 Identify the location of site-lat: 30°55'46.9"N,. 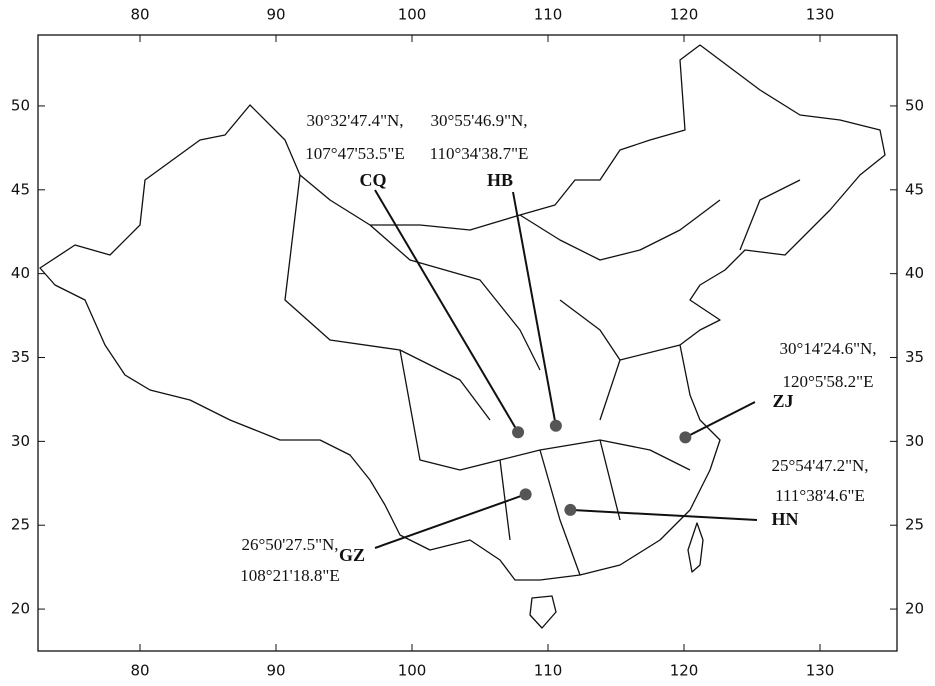
(478, 120).